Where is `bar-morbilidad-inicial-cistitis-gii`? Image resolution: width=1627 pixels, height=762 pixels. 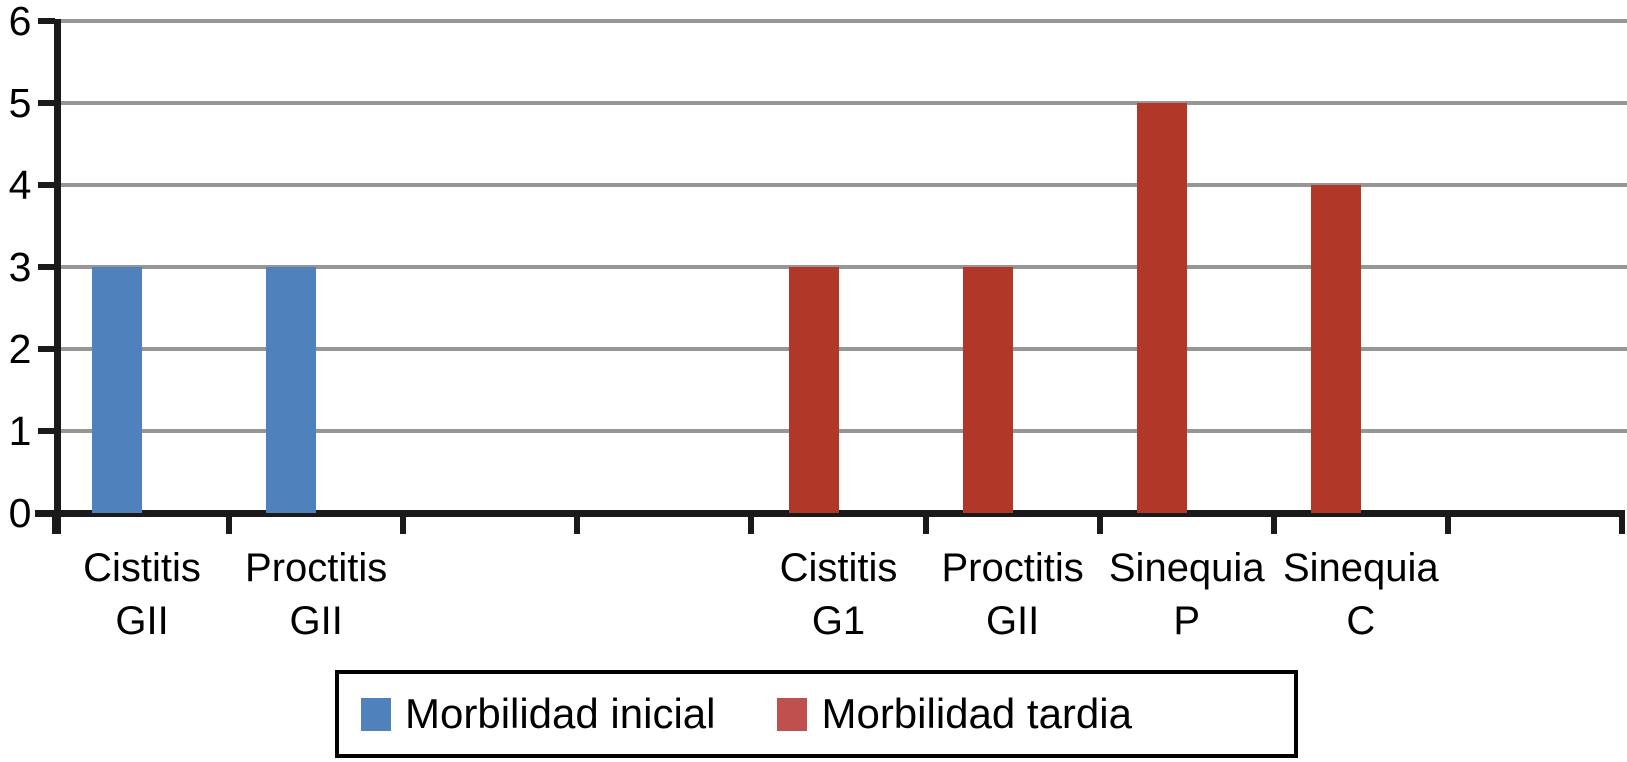
bar-morbilidad-inicial-cistitis-gii is located at coordinates (117, 390).